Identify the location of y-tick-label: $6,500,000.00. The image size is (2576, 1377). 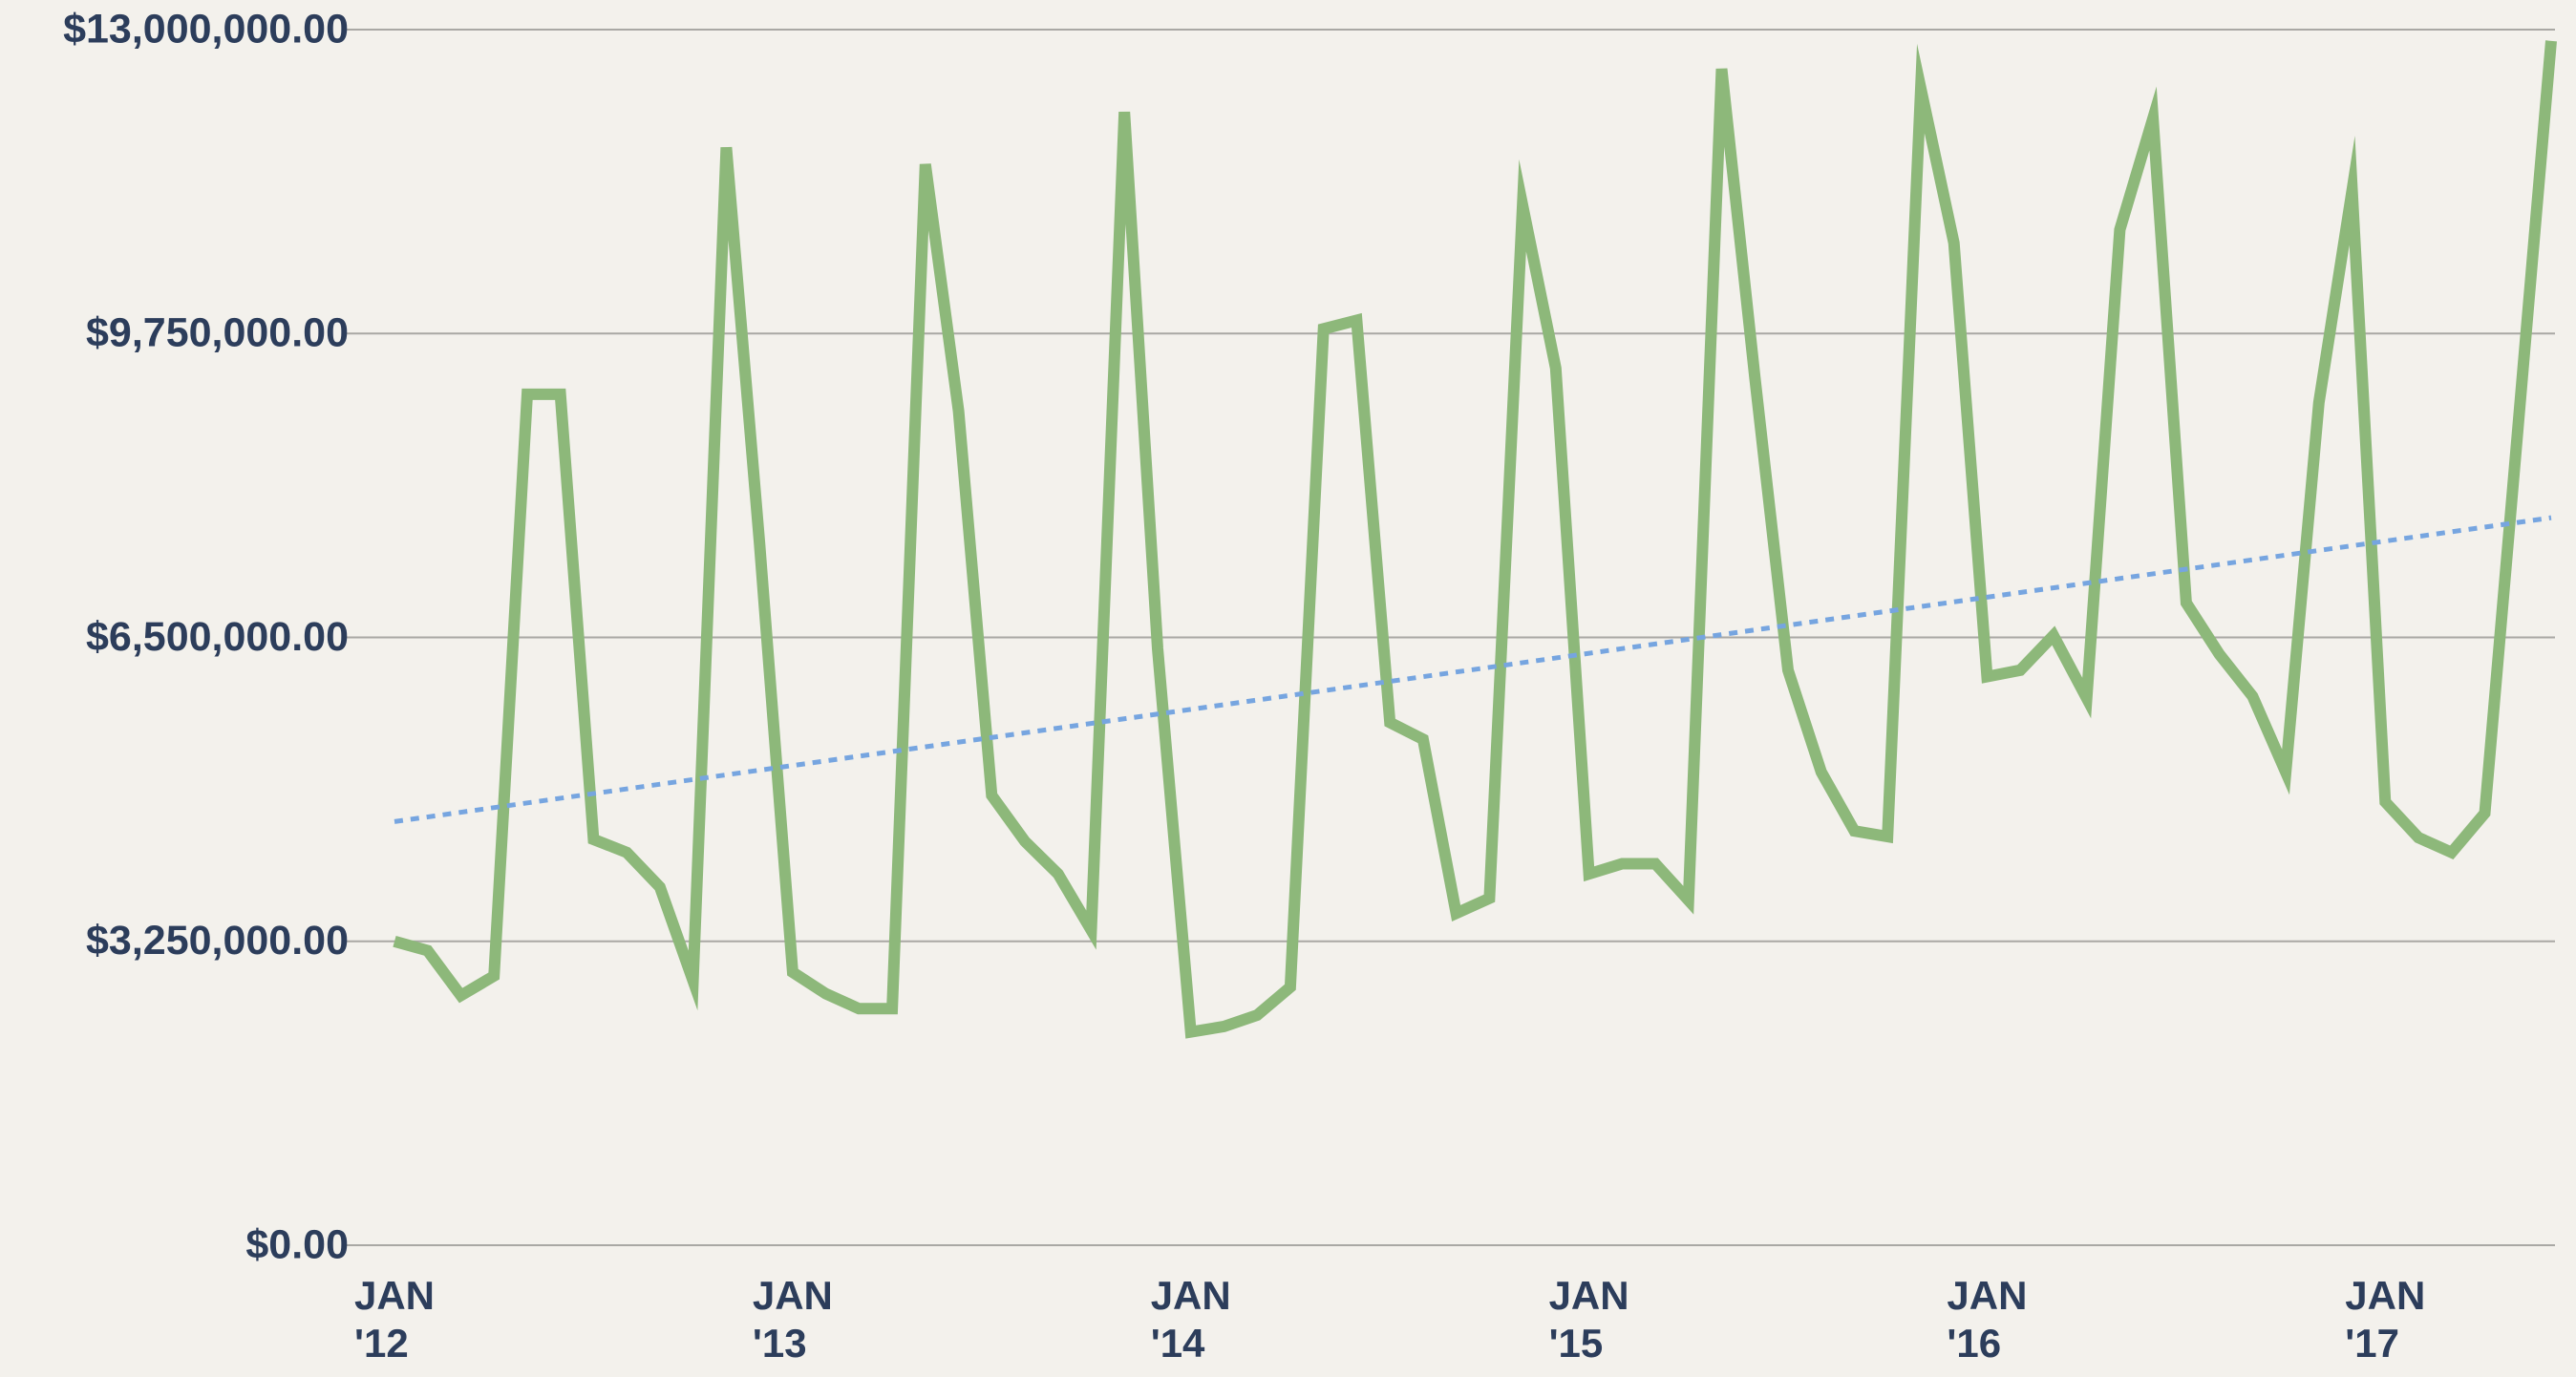
(217, 637).